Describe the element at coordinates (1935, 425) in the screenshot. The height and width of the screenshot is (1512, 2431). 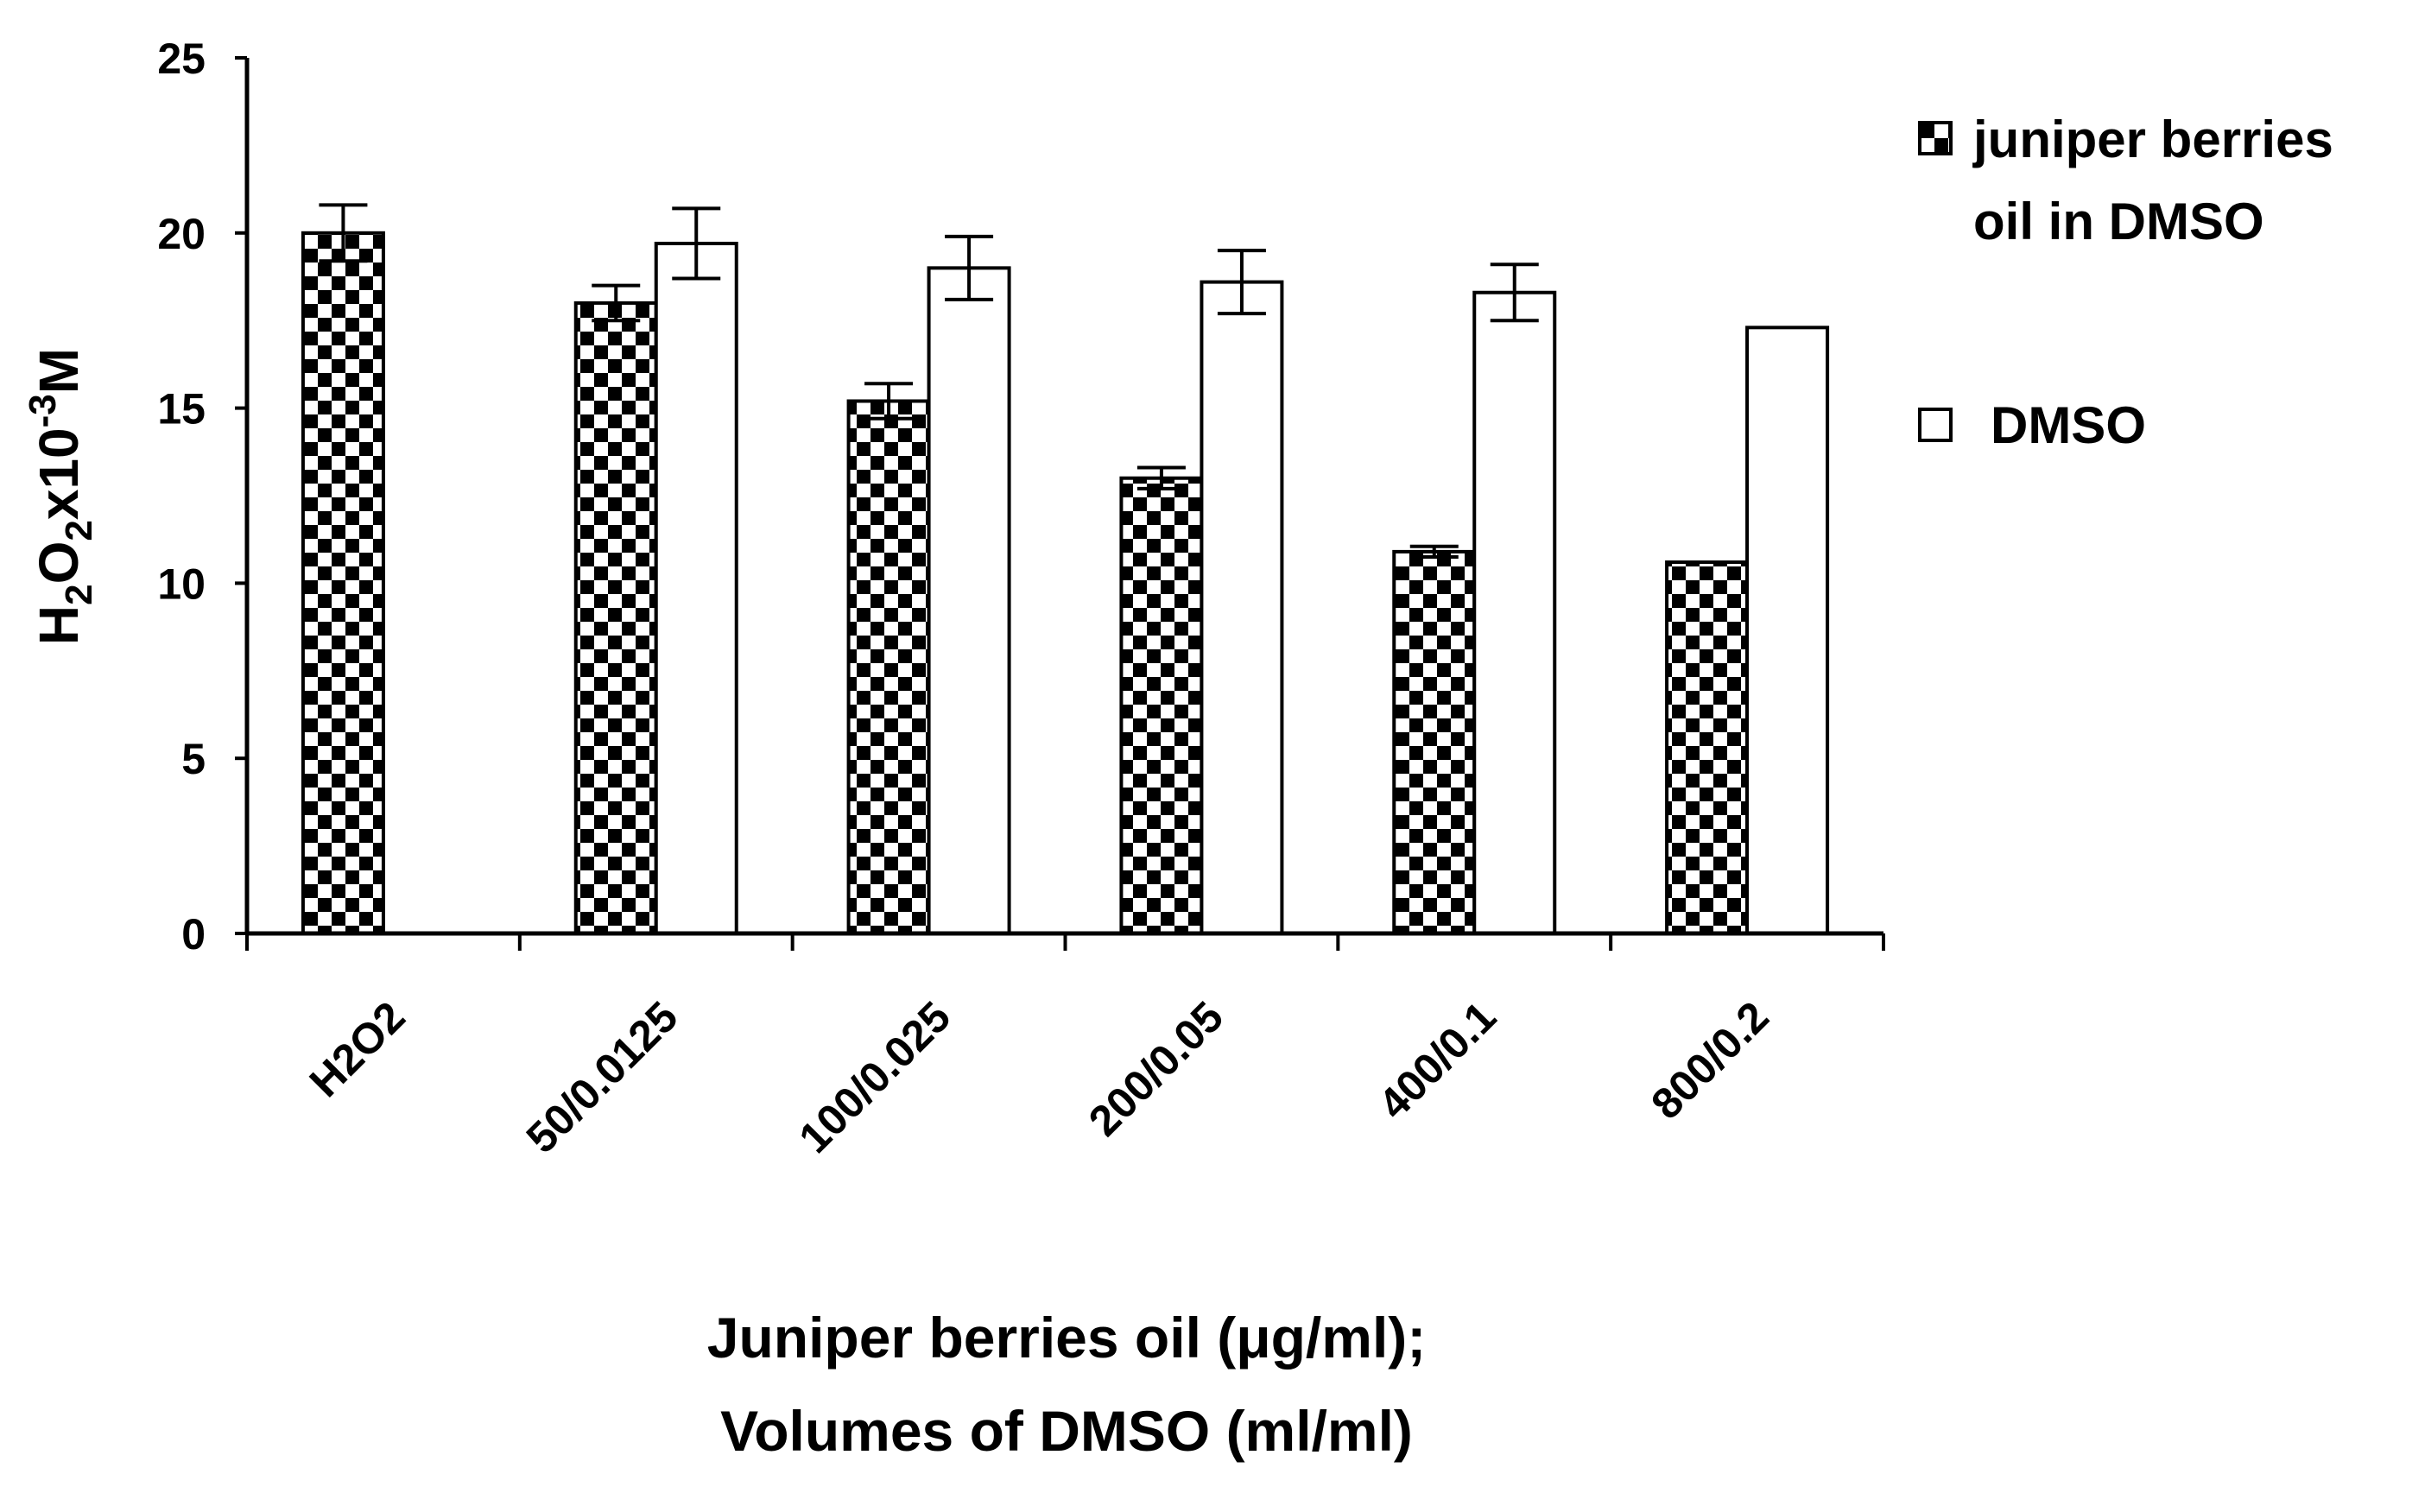
I see `legend-swatch-white` at that location.